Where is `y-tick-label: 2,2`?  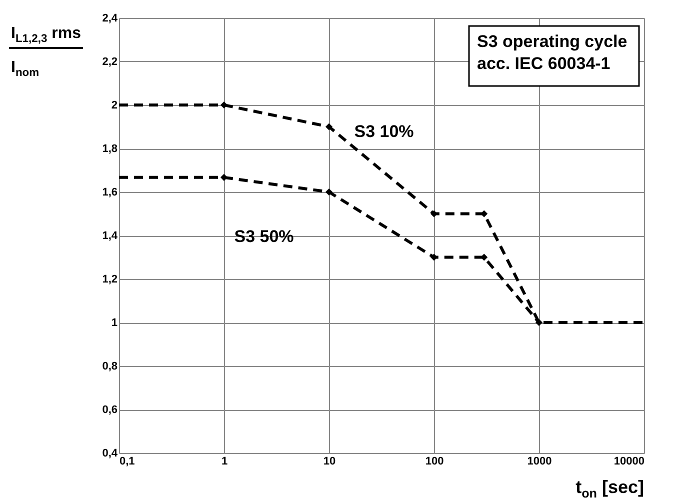 y-tick-label: 2,2 is located at coordinates (110, 62).